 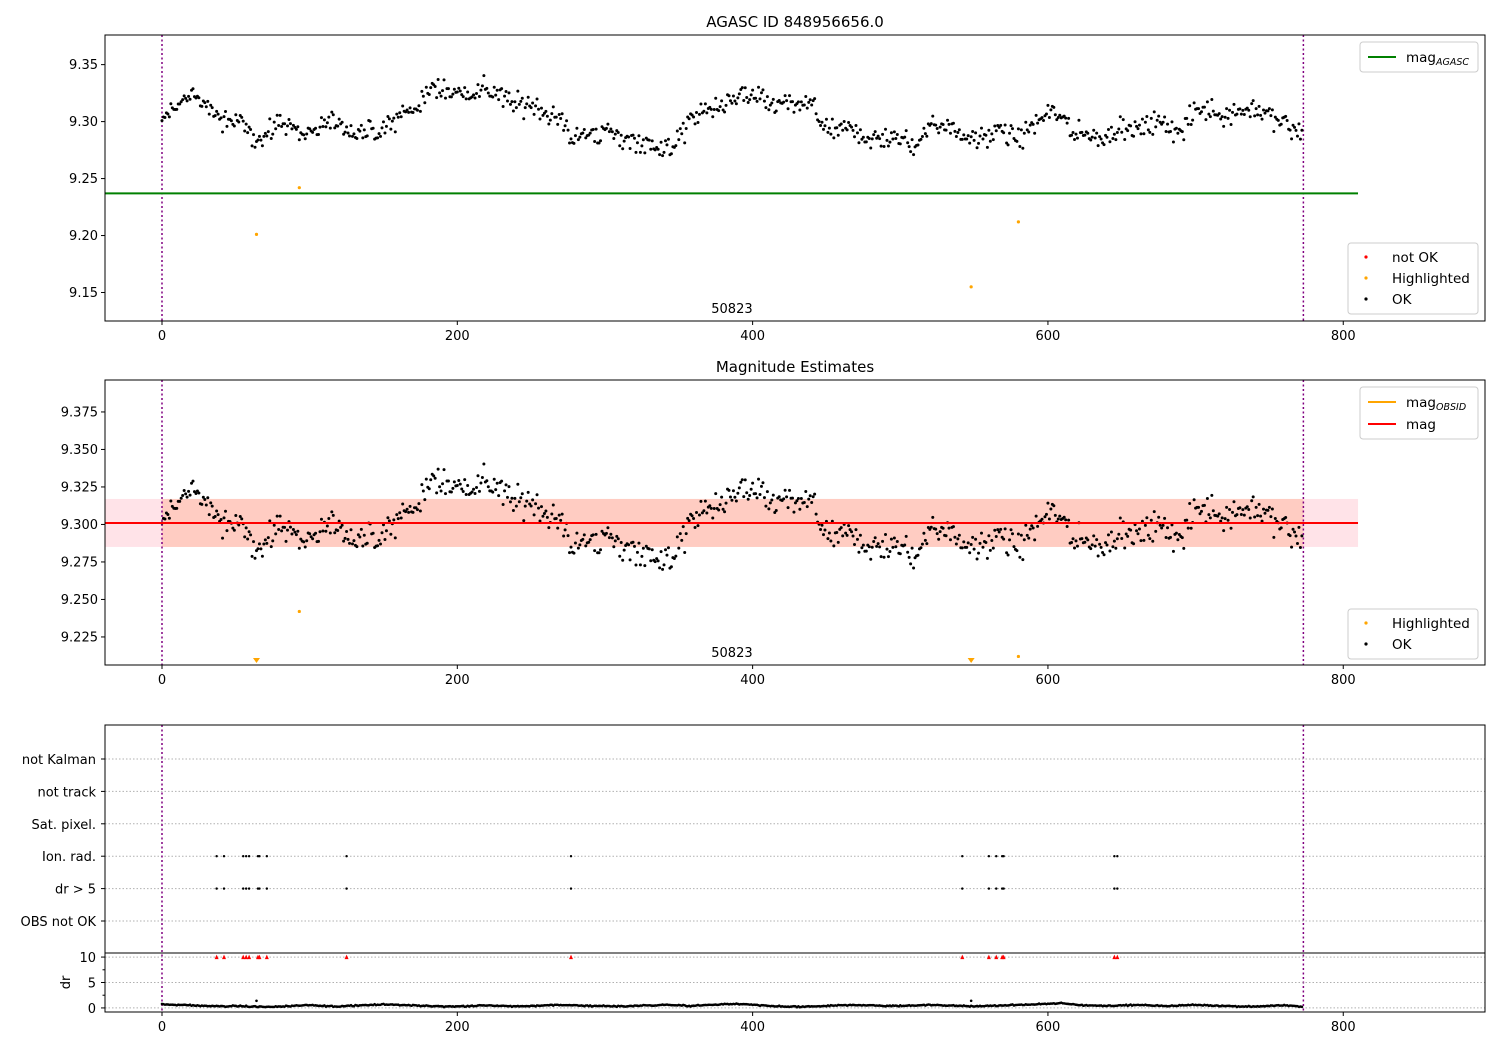 What do you see at coordinates (79, 637) in the screenshot?
I see `y-tick-label: 9.225` at bounding box center [79, 637].